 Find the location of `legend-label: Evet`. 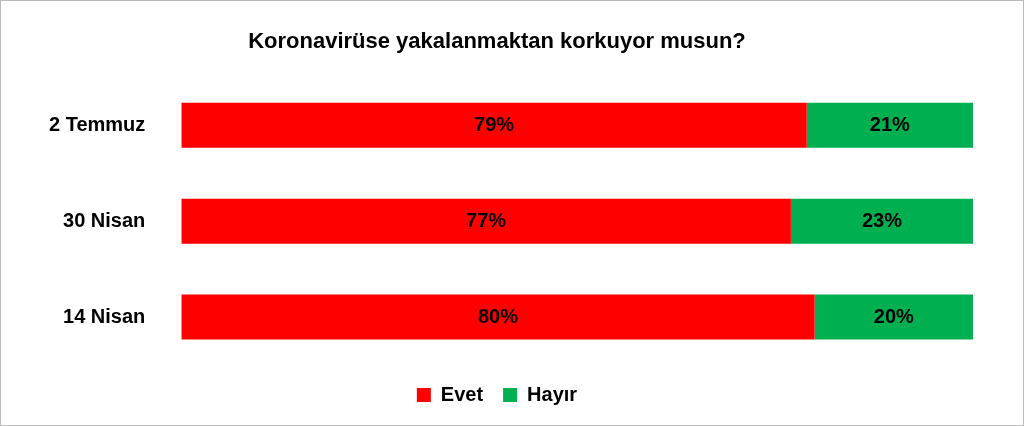

legend-label: Evet is located at coordinates (462, 393).